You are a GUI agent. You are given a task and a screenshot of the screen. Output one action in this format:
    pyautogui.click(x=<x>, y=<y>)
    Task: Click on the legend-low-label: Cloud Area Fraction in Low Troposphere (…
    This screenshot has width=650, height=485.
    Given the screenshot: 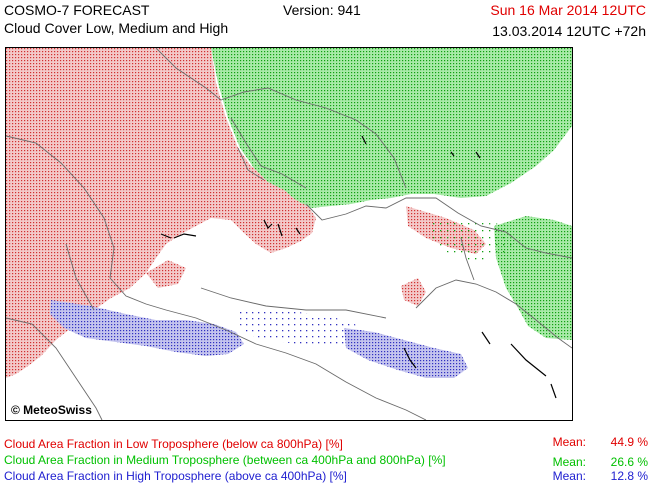 What is the action you would take?
    pyautogui.click(x=173, y=444)
    